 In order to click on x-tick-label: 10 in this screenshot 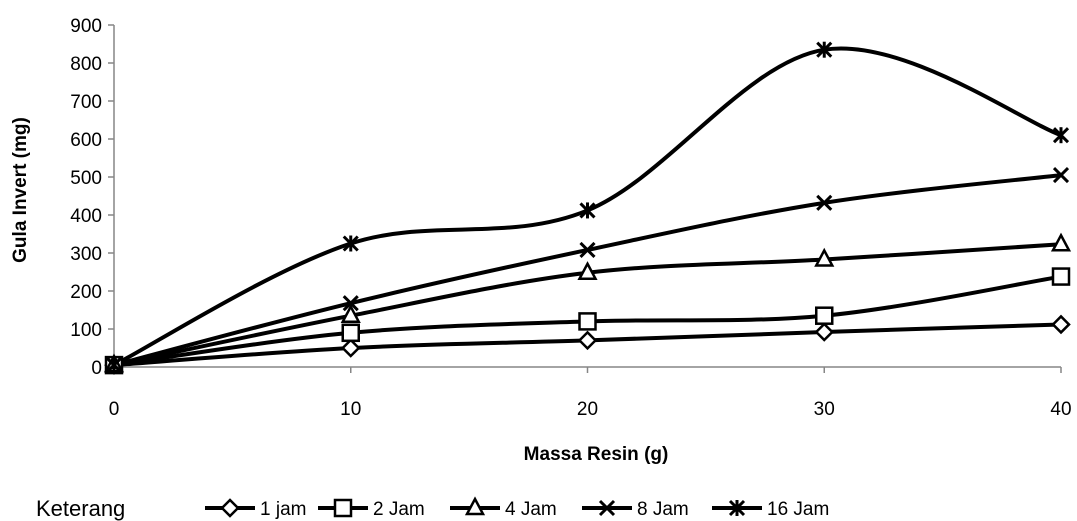, I will do `click(350, 409)`.